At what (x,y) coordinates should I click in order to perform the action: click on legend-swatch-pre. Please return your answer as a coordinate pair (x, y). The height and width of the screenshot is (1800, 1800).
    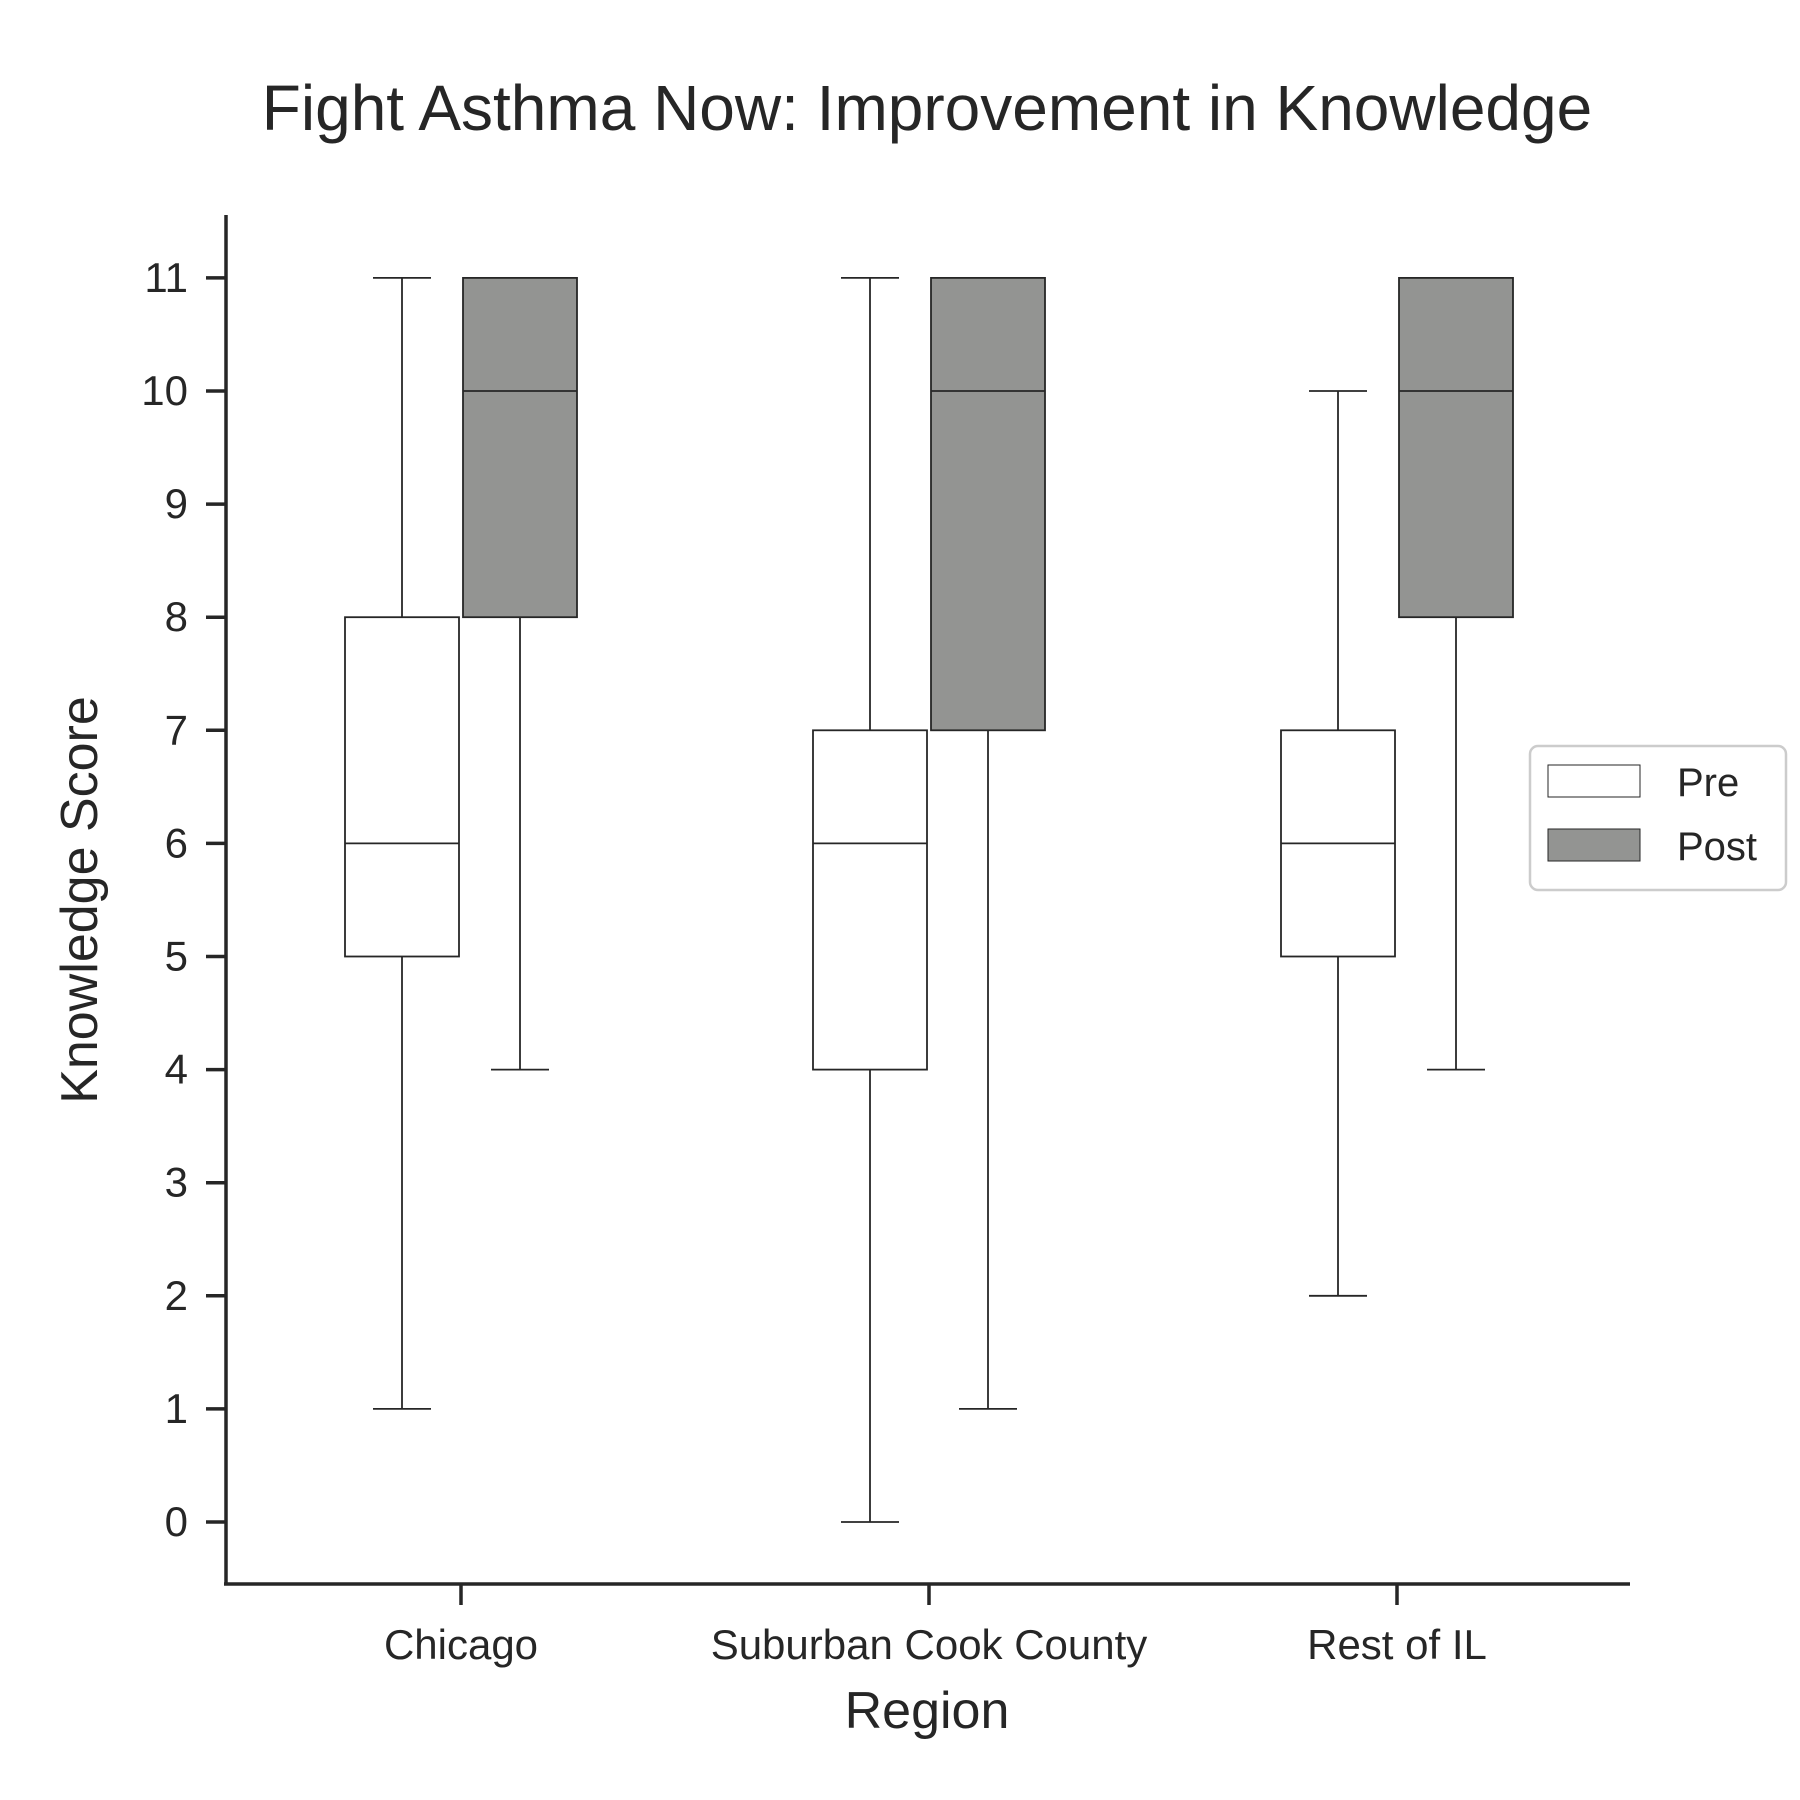
    Looking at the image, I should click on (1594, 781).